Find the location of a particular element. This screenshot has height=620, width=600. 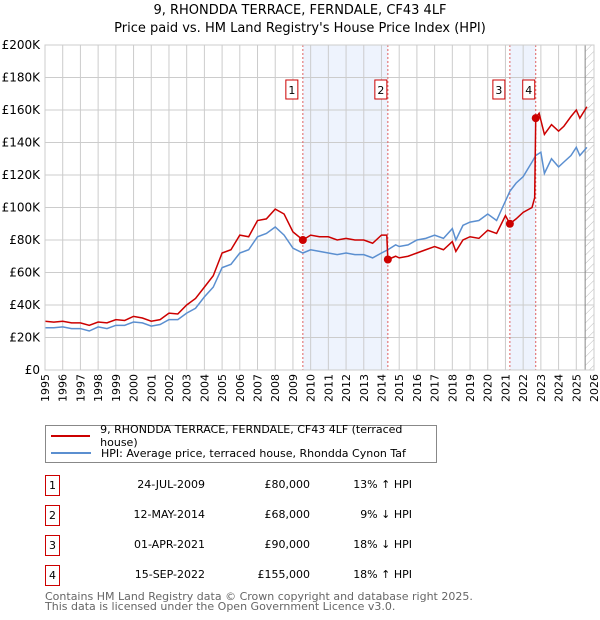

sale-marker-label: 2 is located at coordinates (380, 90).